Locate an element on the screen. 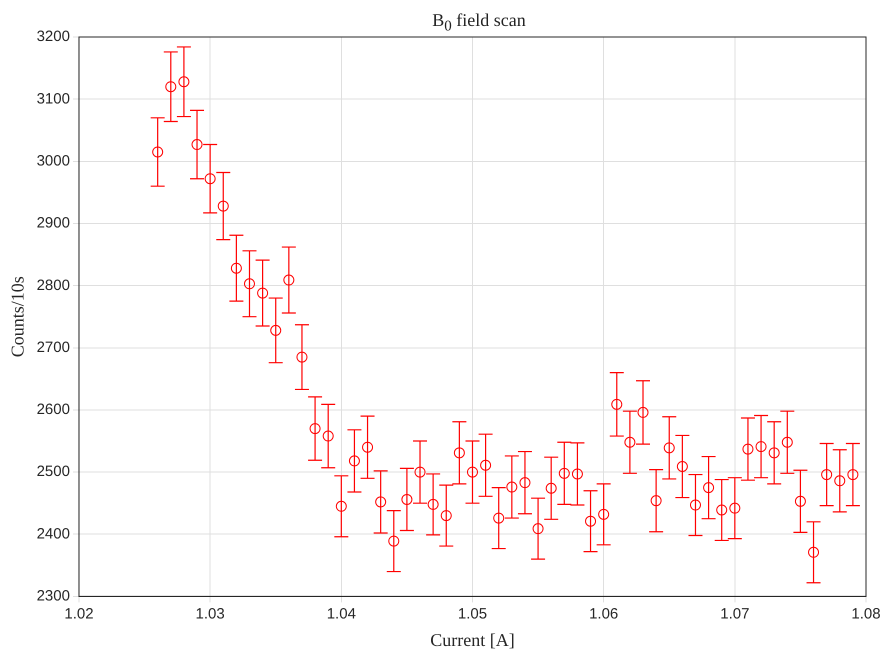  x-axis-title: Current [A] is located at coordinates (472, 640).